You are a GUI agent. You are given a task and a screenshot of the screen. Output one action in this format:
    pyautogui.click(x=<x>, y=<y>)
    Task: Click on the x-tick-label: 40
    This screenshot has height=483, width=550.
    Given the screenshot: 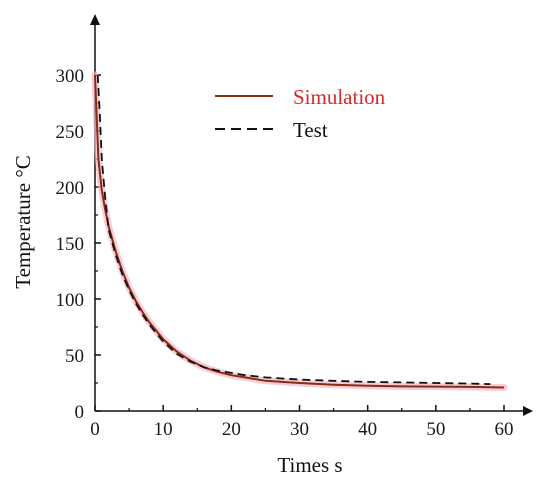 What is the action you would take?
    pyautogui.click(x=367, y=429)
    